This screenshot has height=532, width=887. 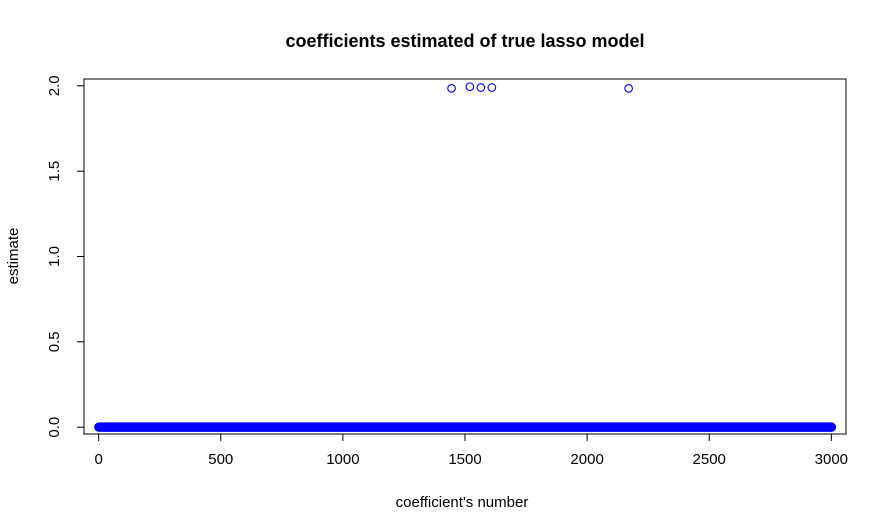 I want to click on y-axis: 0.0 0.5 1.0 1.5 2.0, so click(x=65, y=256).